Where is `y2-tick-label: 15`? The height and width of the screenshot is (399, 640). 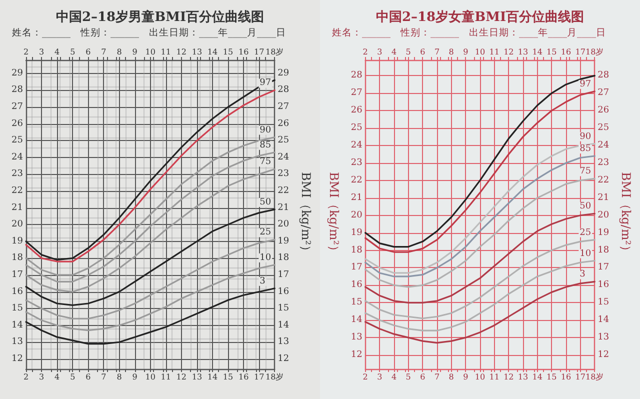
y2-tick-label: 15 is located at coordinates (604, 303).